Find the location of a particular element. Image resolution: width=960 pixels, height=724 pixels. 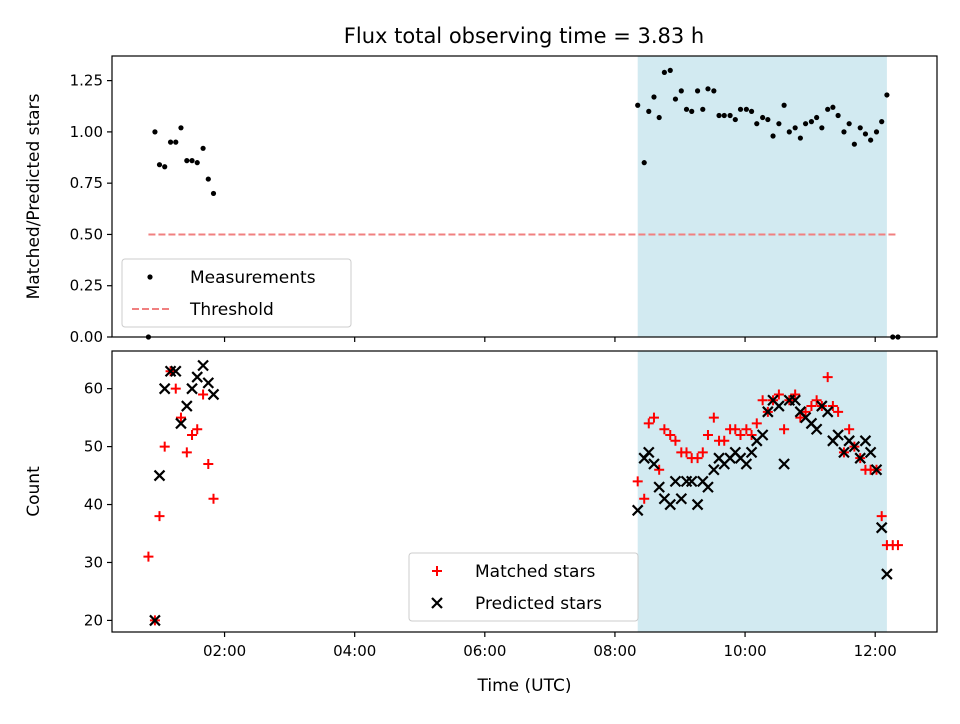

chart-title: Flux total observing time = 3.83 h is located at coordinates (524, 36).